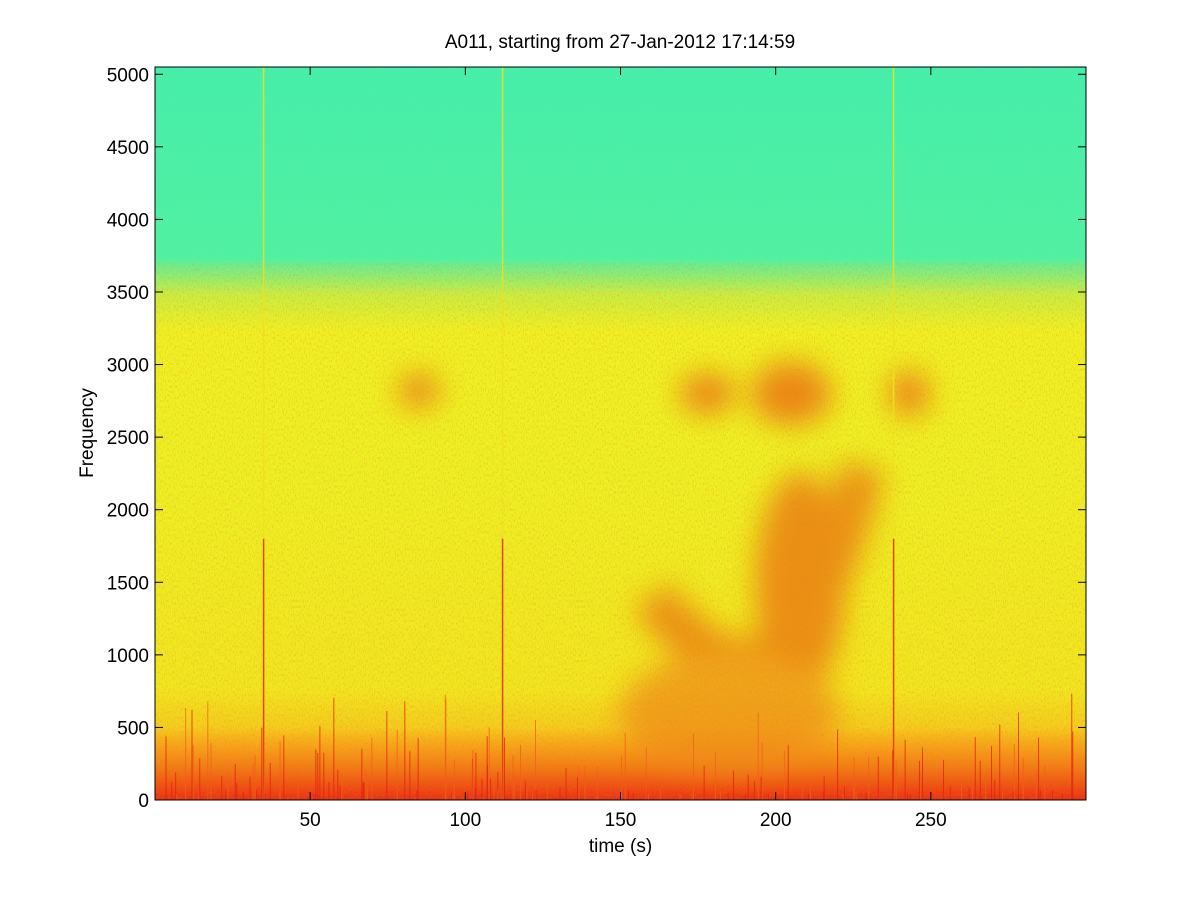 The image size is (1200, 900). I want to click on y-axis-label: Frequency, so click(87, 433).